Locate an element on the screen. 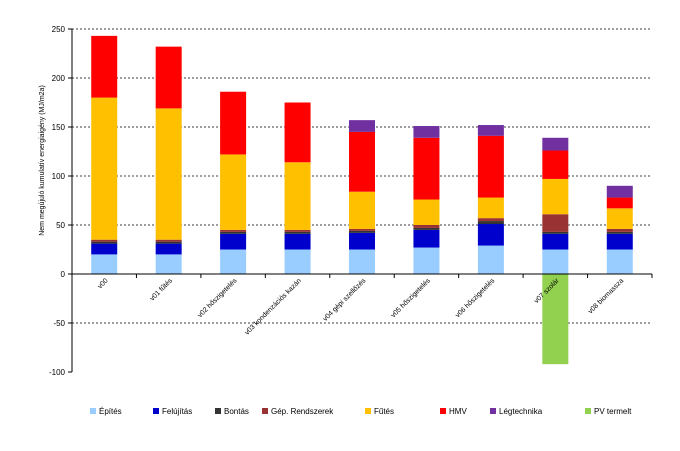 This screenshot has height=451, width=680. x-tick-label: v06 hőszigetelés is located at coordinates (475, 298).